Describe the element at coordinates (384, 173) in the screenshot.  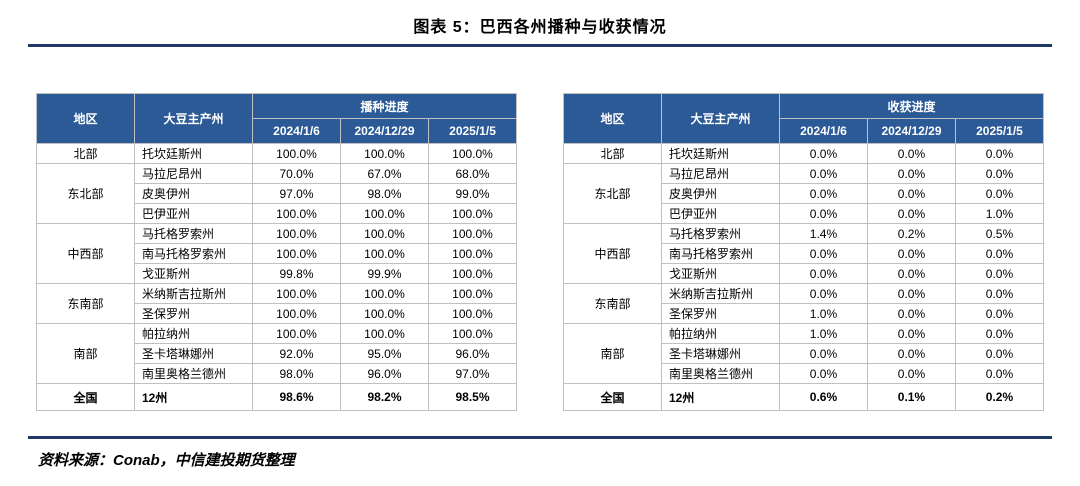
I see `value-cell: 67.0%` at that location.